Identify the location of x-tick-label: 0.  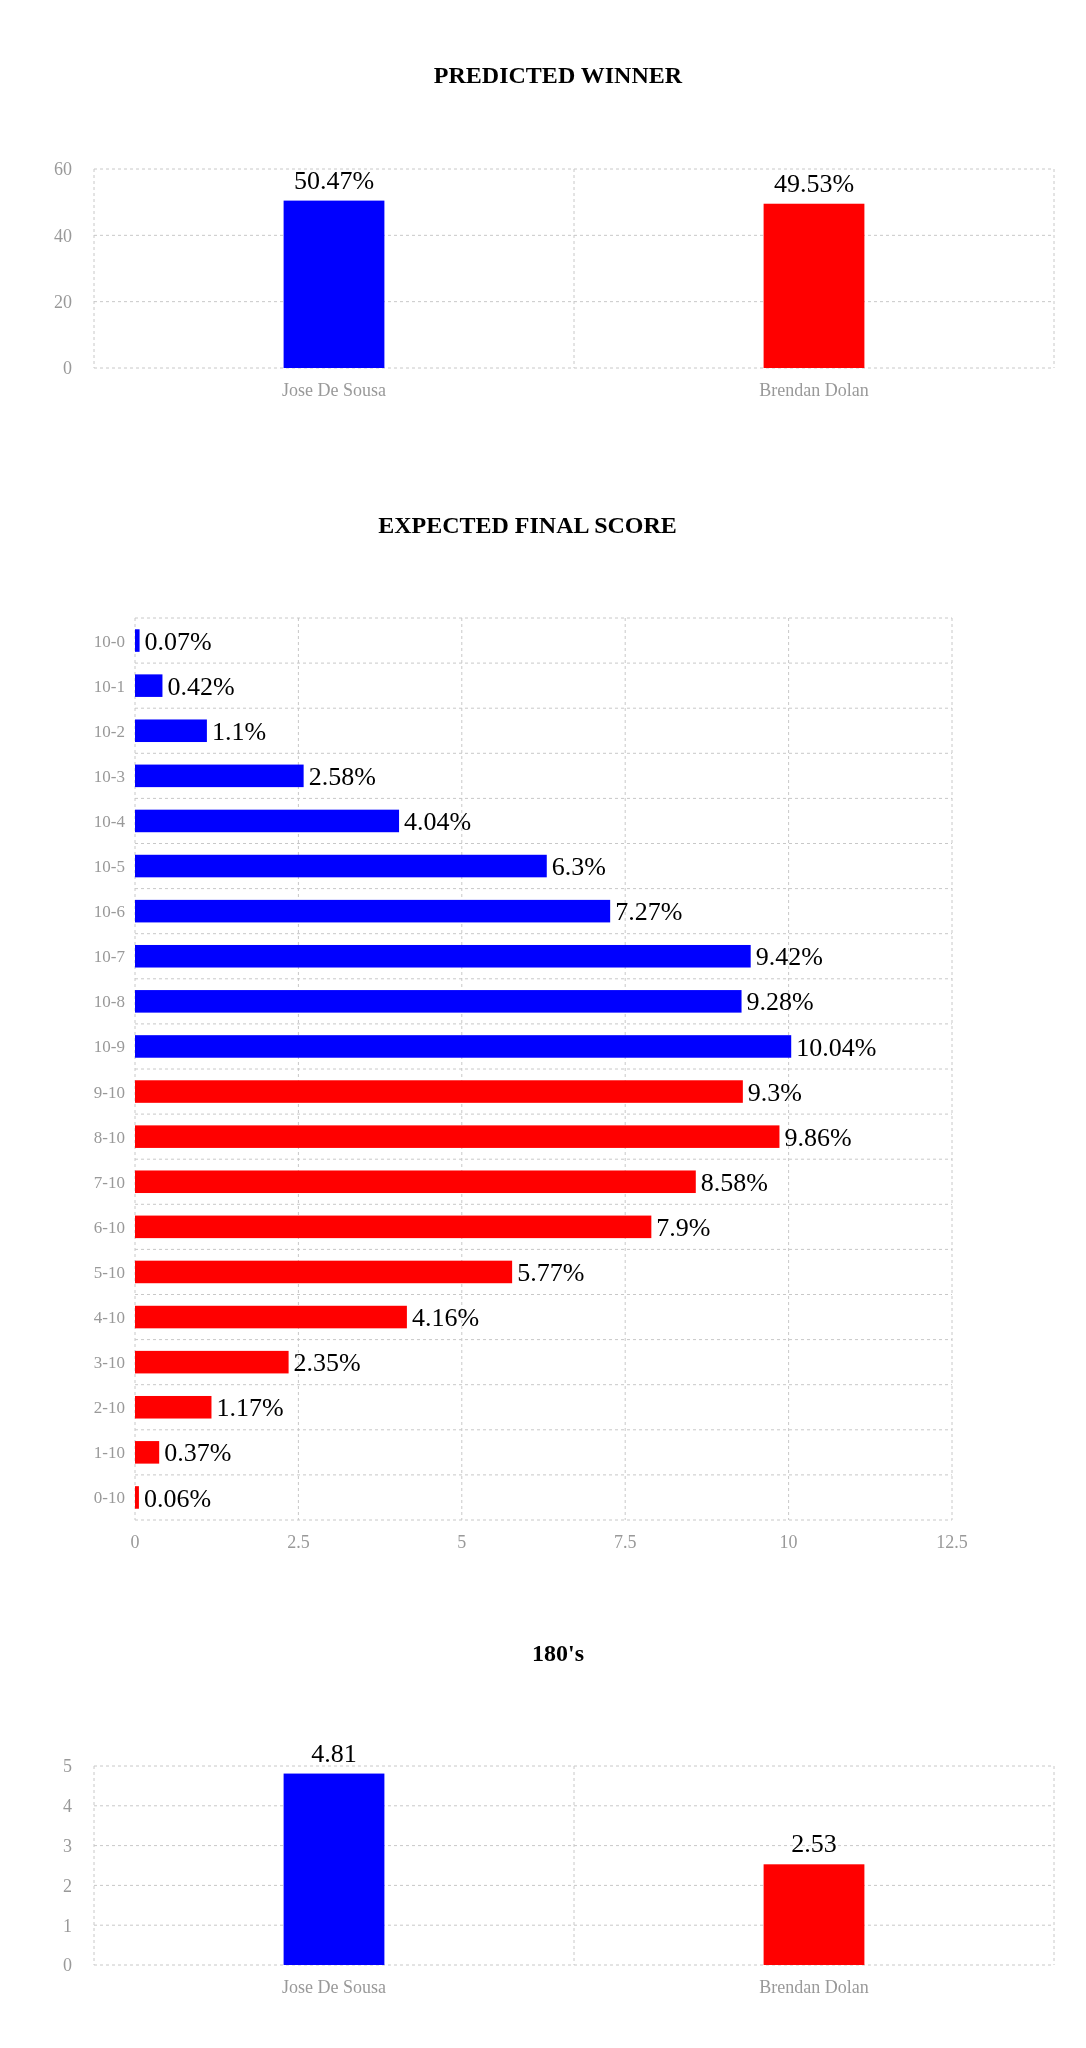
(135, 1542).